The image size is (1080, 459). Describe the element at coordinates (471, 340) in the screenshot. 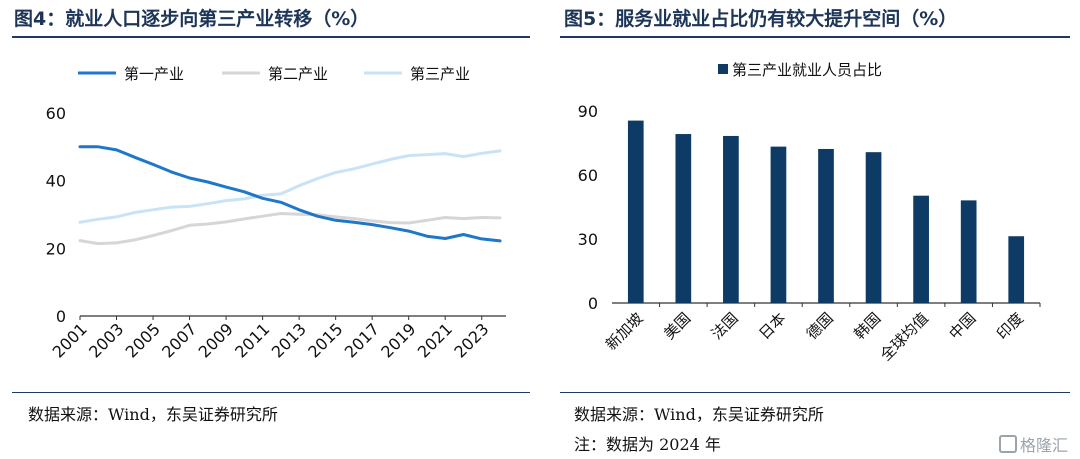

I see `x-tick-label: 2023` at that location.